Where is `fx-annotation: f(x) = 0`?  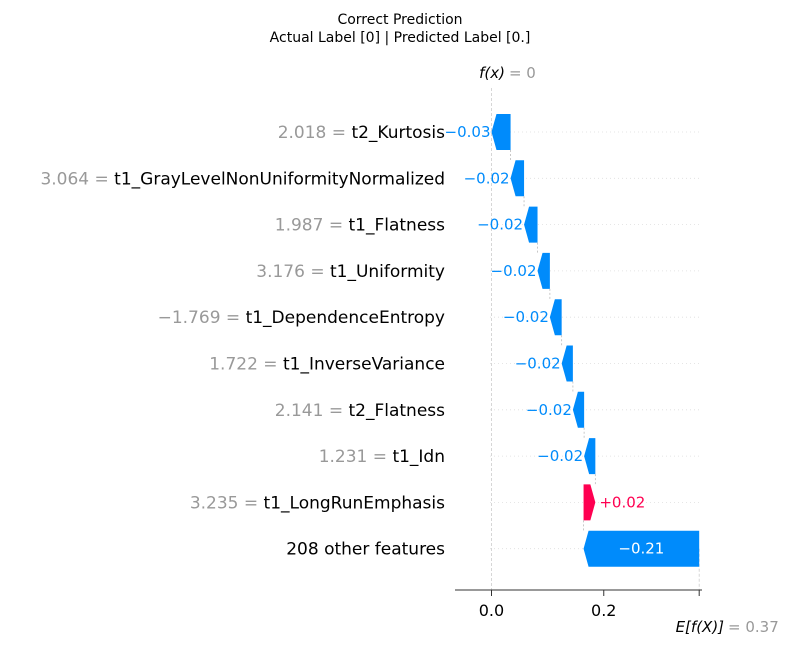 fx-annotation: f(x) = 0 is located at coordinates (507, 73).